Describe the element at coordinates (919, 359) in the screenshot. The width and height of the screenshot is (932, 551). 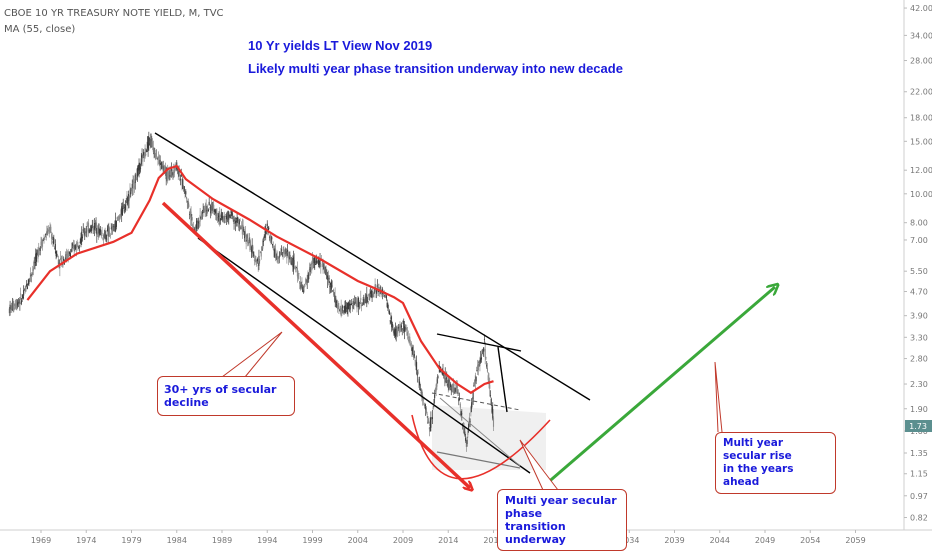
I see `y-tick-label: 2.80` at that location.